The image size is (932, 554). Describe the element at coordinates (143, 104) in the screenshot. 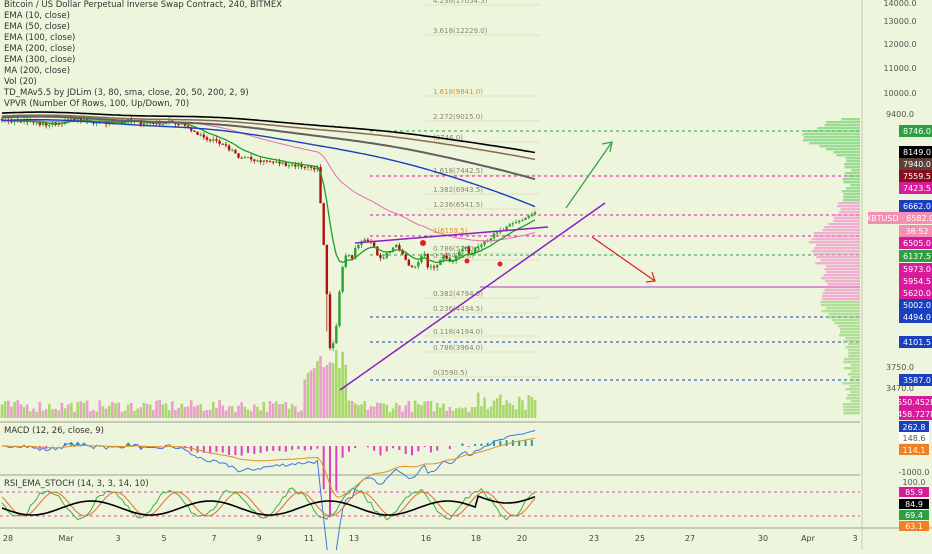

I see `indicator-vpvr: VPVR (Number Of Rows, 100, Up/Down, 70)` at that location.